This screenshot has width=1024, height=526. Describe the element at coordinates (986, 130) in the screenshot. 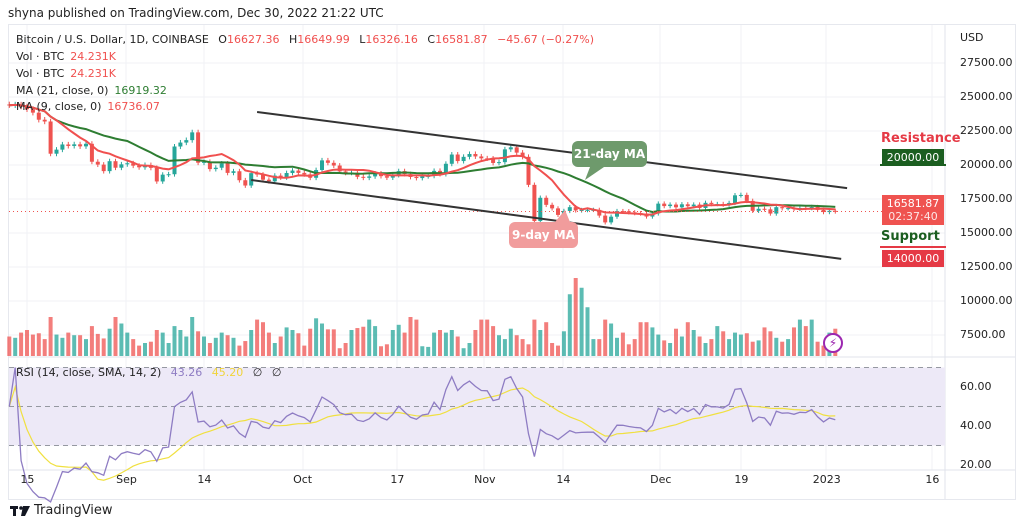

I see `price-tick-label: 22500.00` at that location.